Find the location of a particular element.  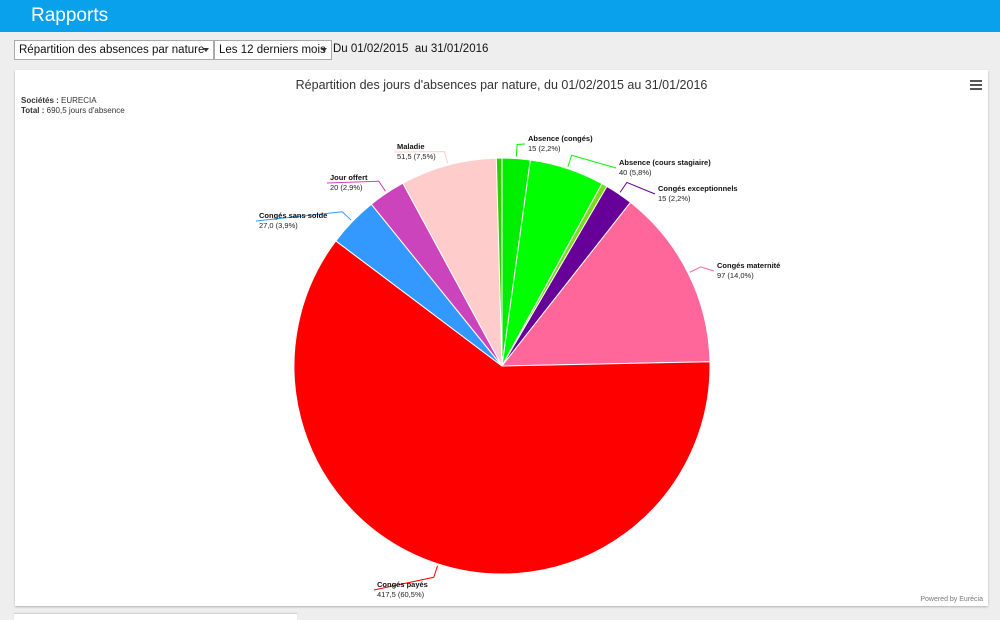

report-select: Répartition des absences par nature is located at coordinates (114, 50).